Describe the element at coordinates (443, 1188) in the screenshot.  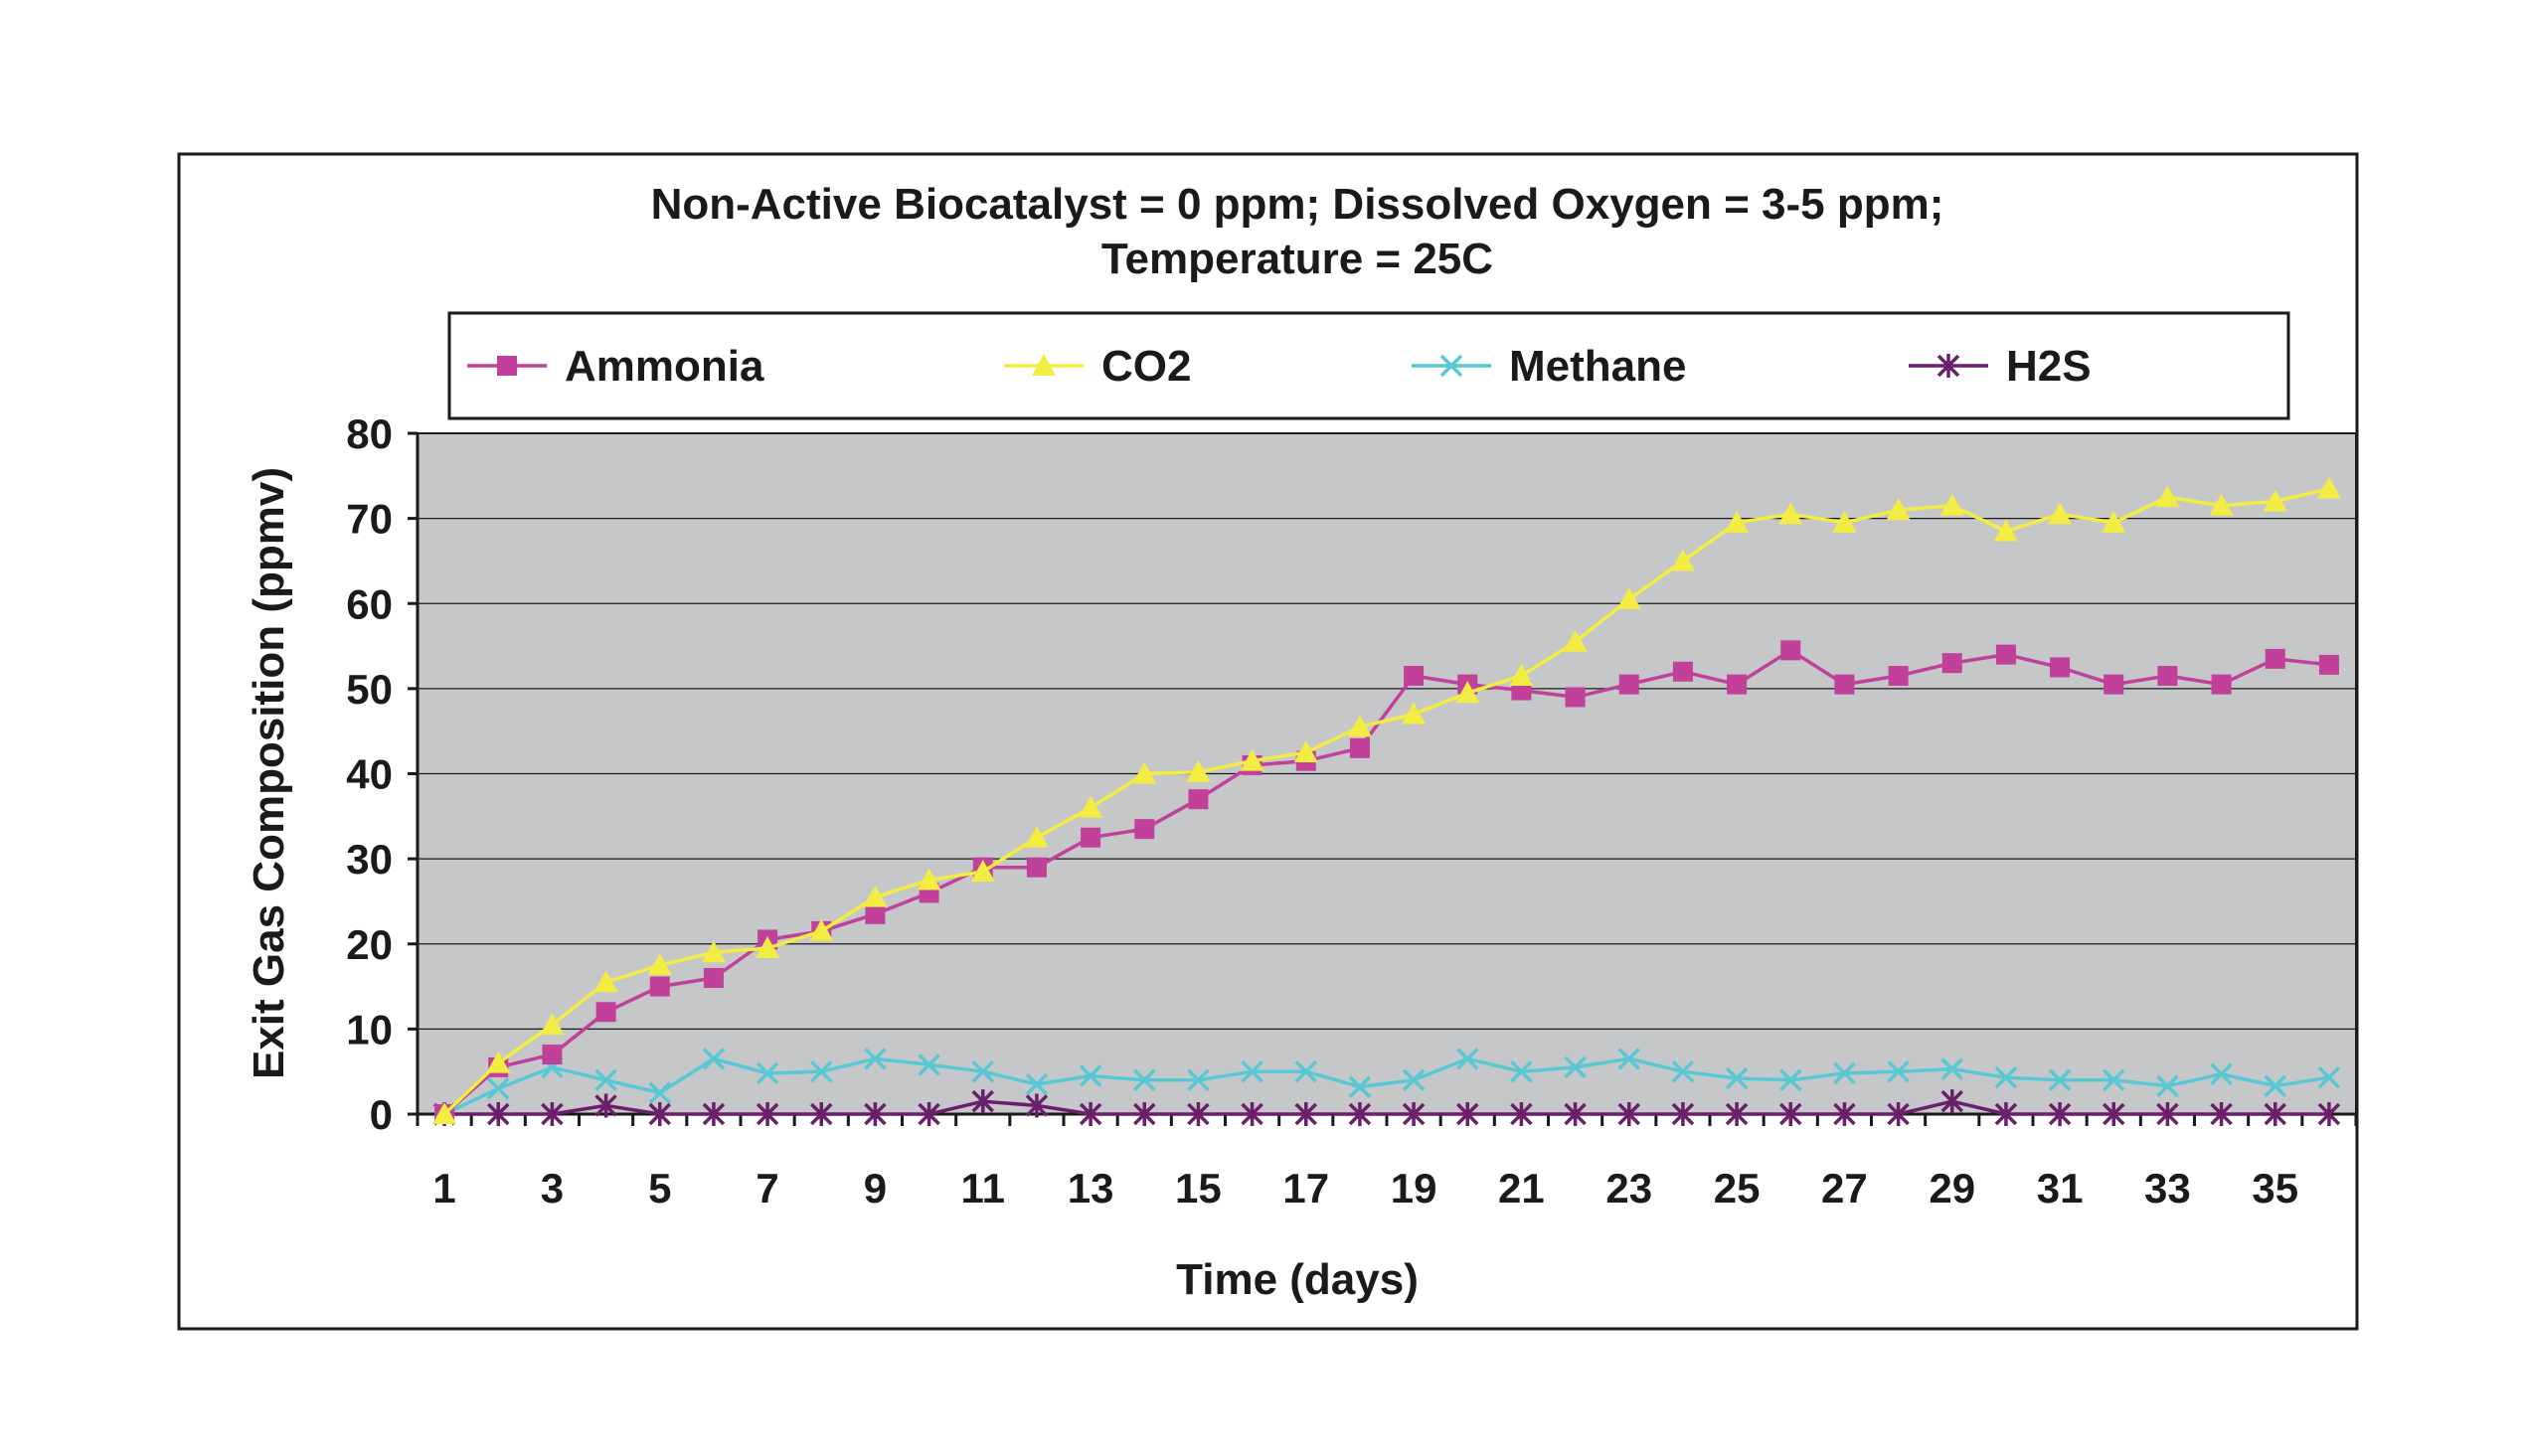
I see `x-tick-label: 1` at that location.